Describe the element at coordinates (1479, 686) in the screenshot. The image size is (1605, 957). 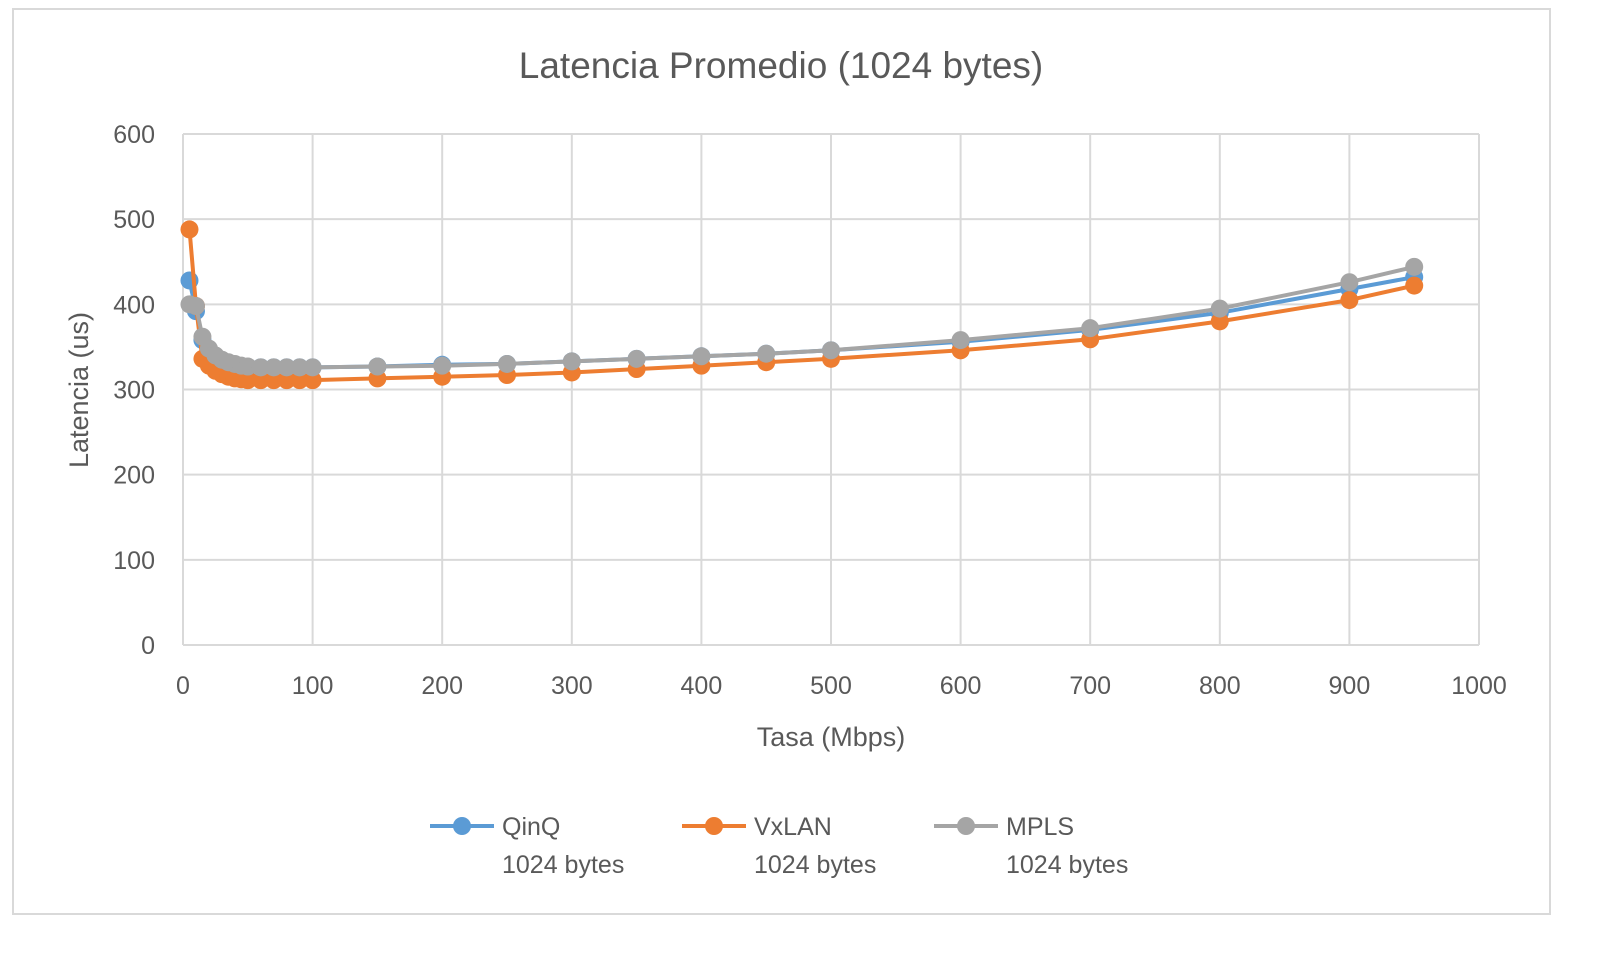
I see `x-tick-label: 1000` at that location.